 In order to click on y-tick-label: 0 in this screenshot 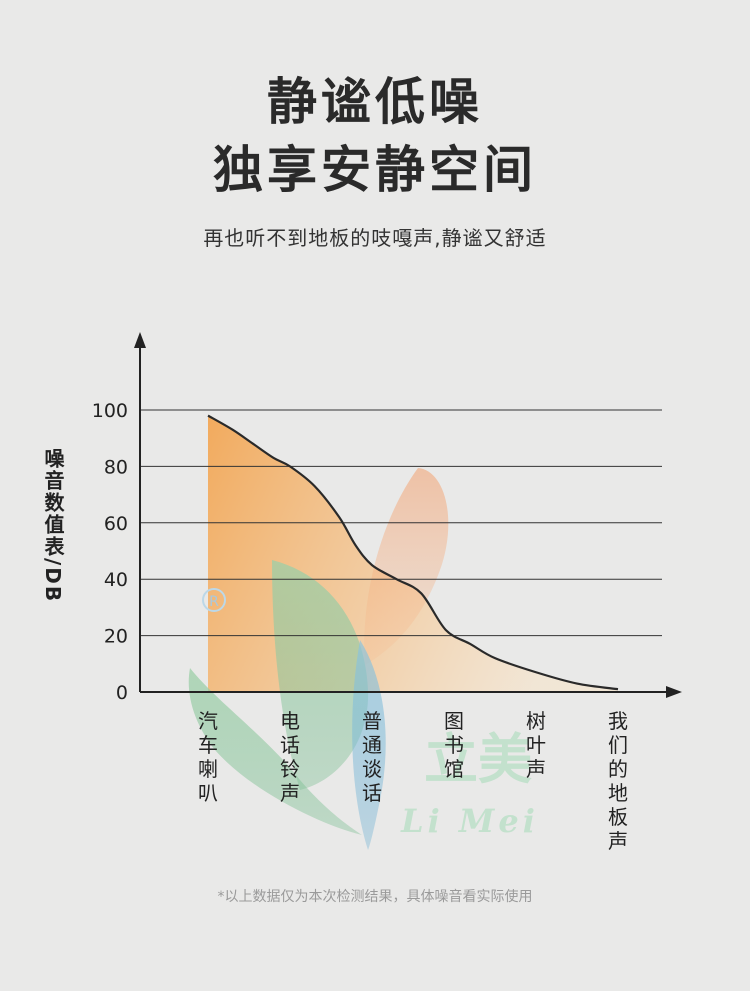, I will do `click(122, 693)`.